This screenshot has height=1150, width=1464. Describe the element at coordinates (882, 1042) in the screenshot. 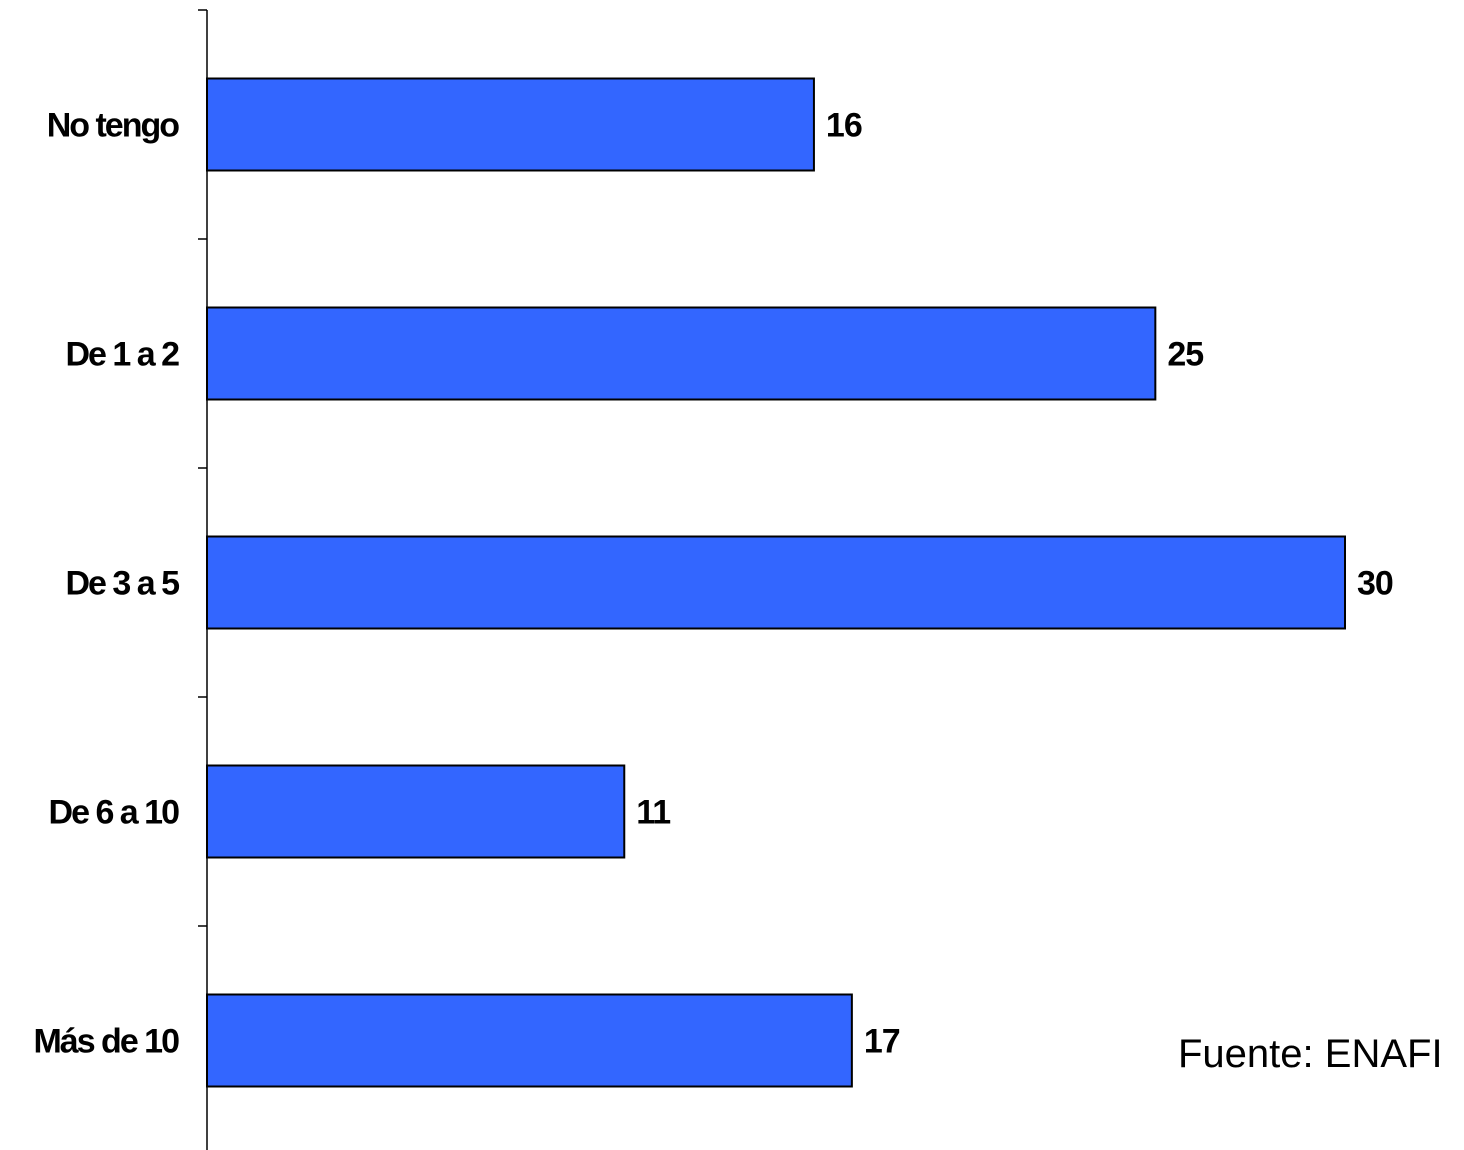

I see `data-label: 17` at that location.